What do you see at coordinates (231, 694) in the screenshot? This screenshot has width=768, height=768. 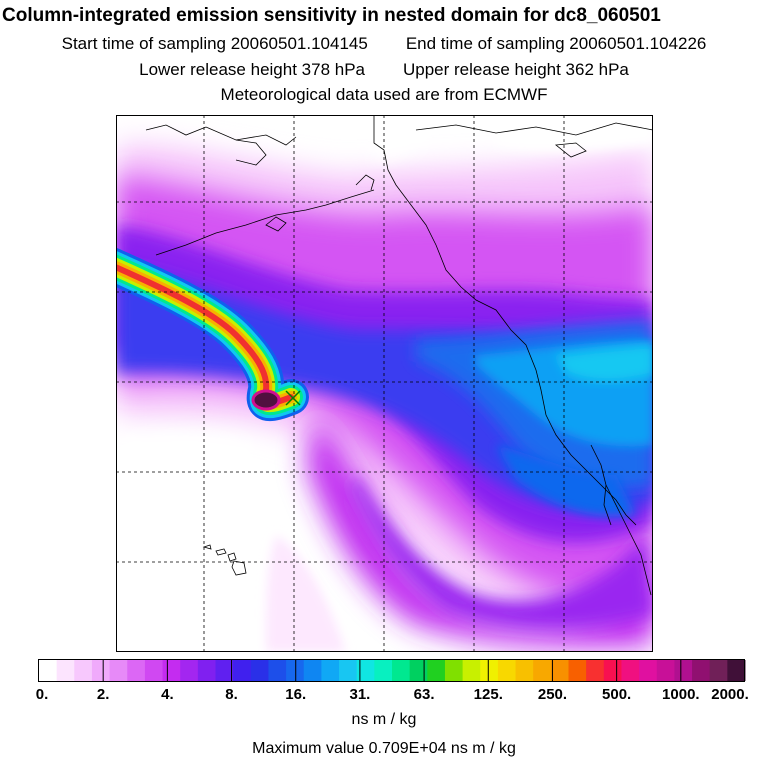 I see `colorbar-tick-label: 8.` at bounding box center [231, 694].